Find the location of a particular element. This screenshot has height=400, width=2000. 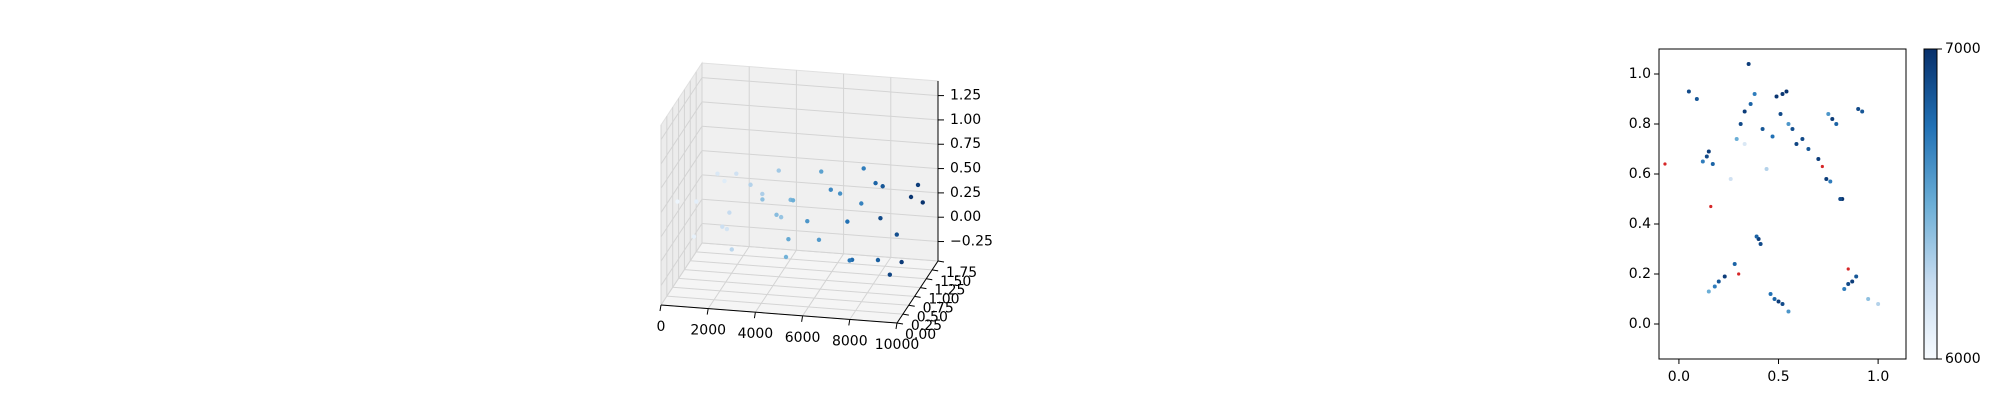

y-tick-label: 1.50 is located at coordinates (955, 282).